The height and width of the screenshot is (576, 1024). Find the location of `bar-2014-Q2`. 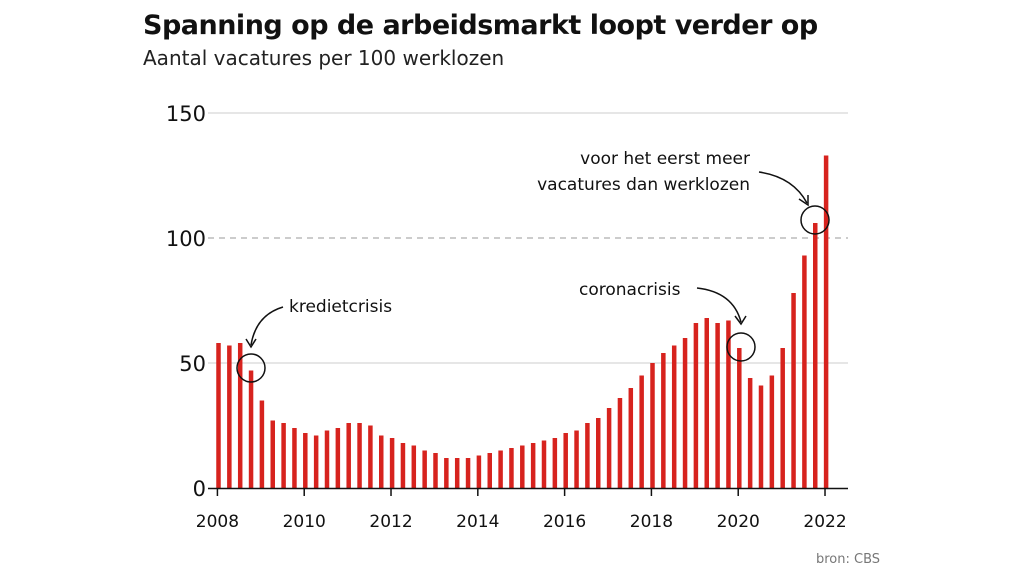

bar-2014-Q2 is located at coordinates (489, 470).